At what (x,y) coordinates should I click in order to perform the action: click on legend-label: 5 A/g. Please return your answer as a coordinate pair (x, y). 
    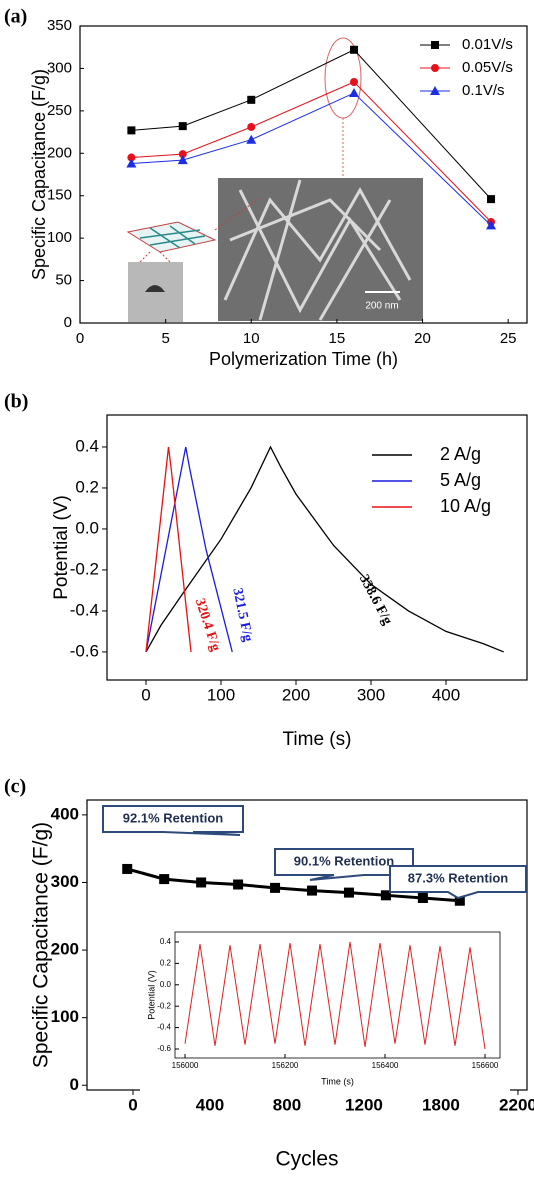
    Looking at the image, I should click on (460, 480).